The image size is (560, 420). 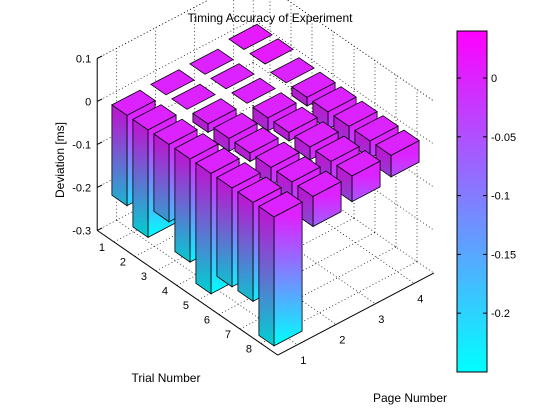 What do you see at coordinates (60, 160) in the screenshot?
I see `z-axis-label: Deviation [ms]` at bounding box center [60, 160].